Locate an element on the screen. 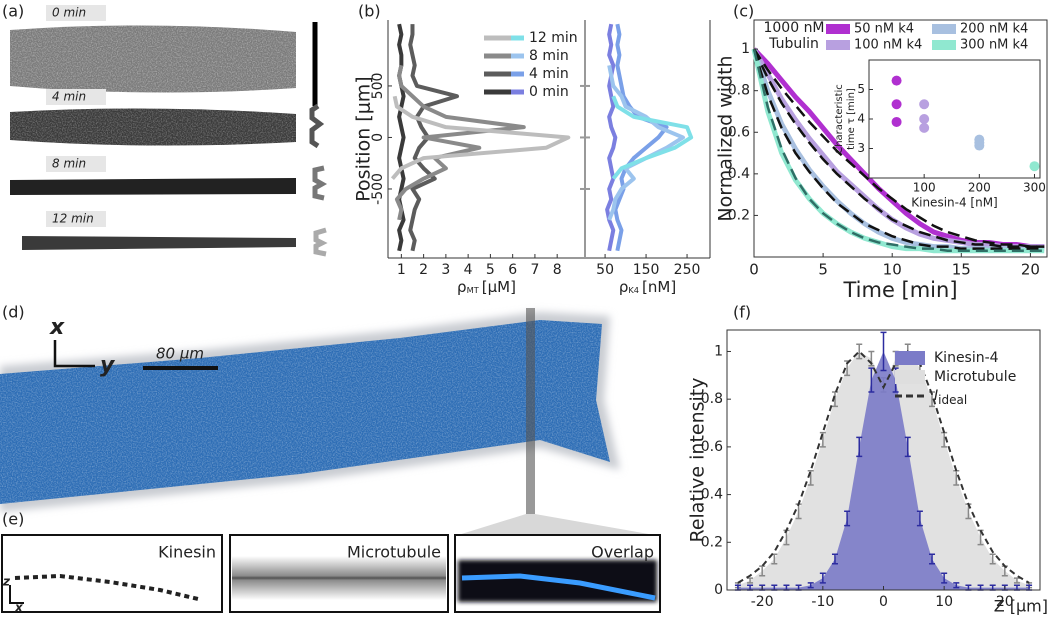  x-tick-label: 3 is located at coordinates (445, 270).